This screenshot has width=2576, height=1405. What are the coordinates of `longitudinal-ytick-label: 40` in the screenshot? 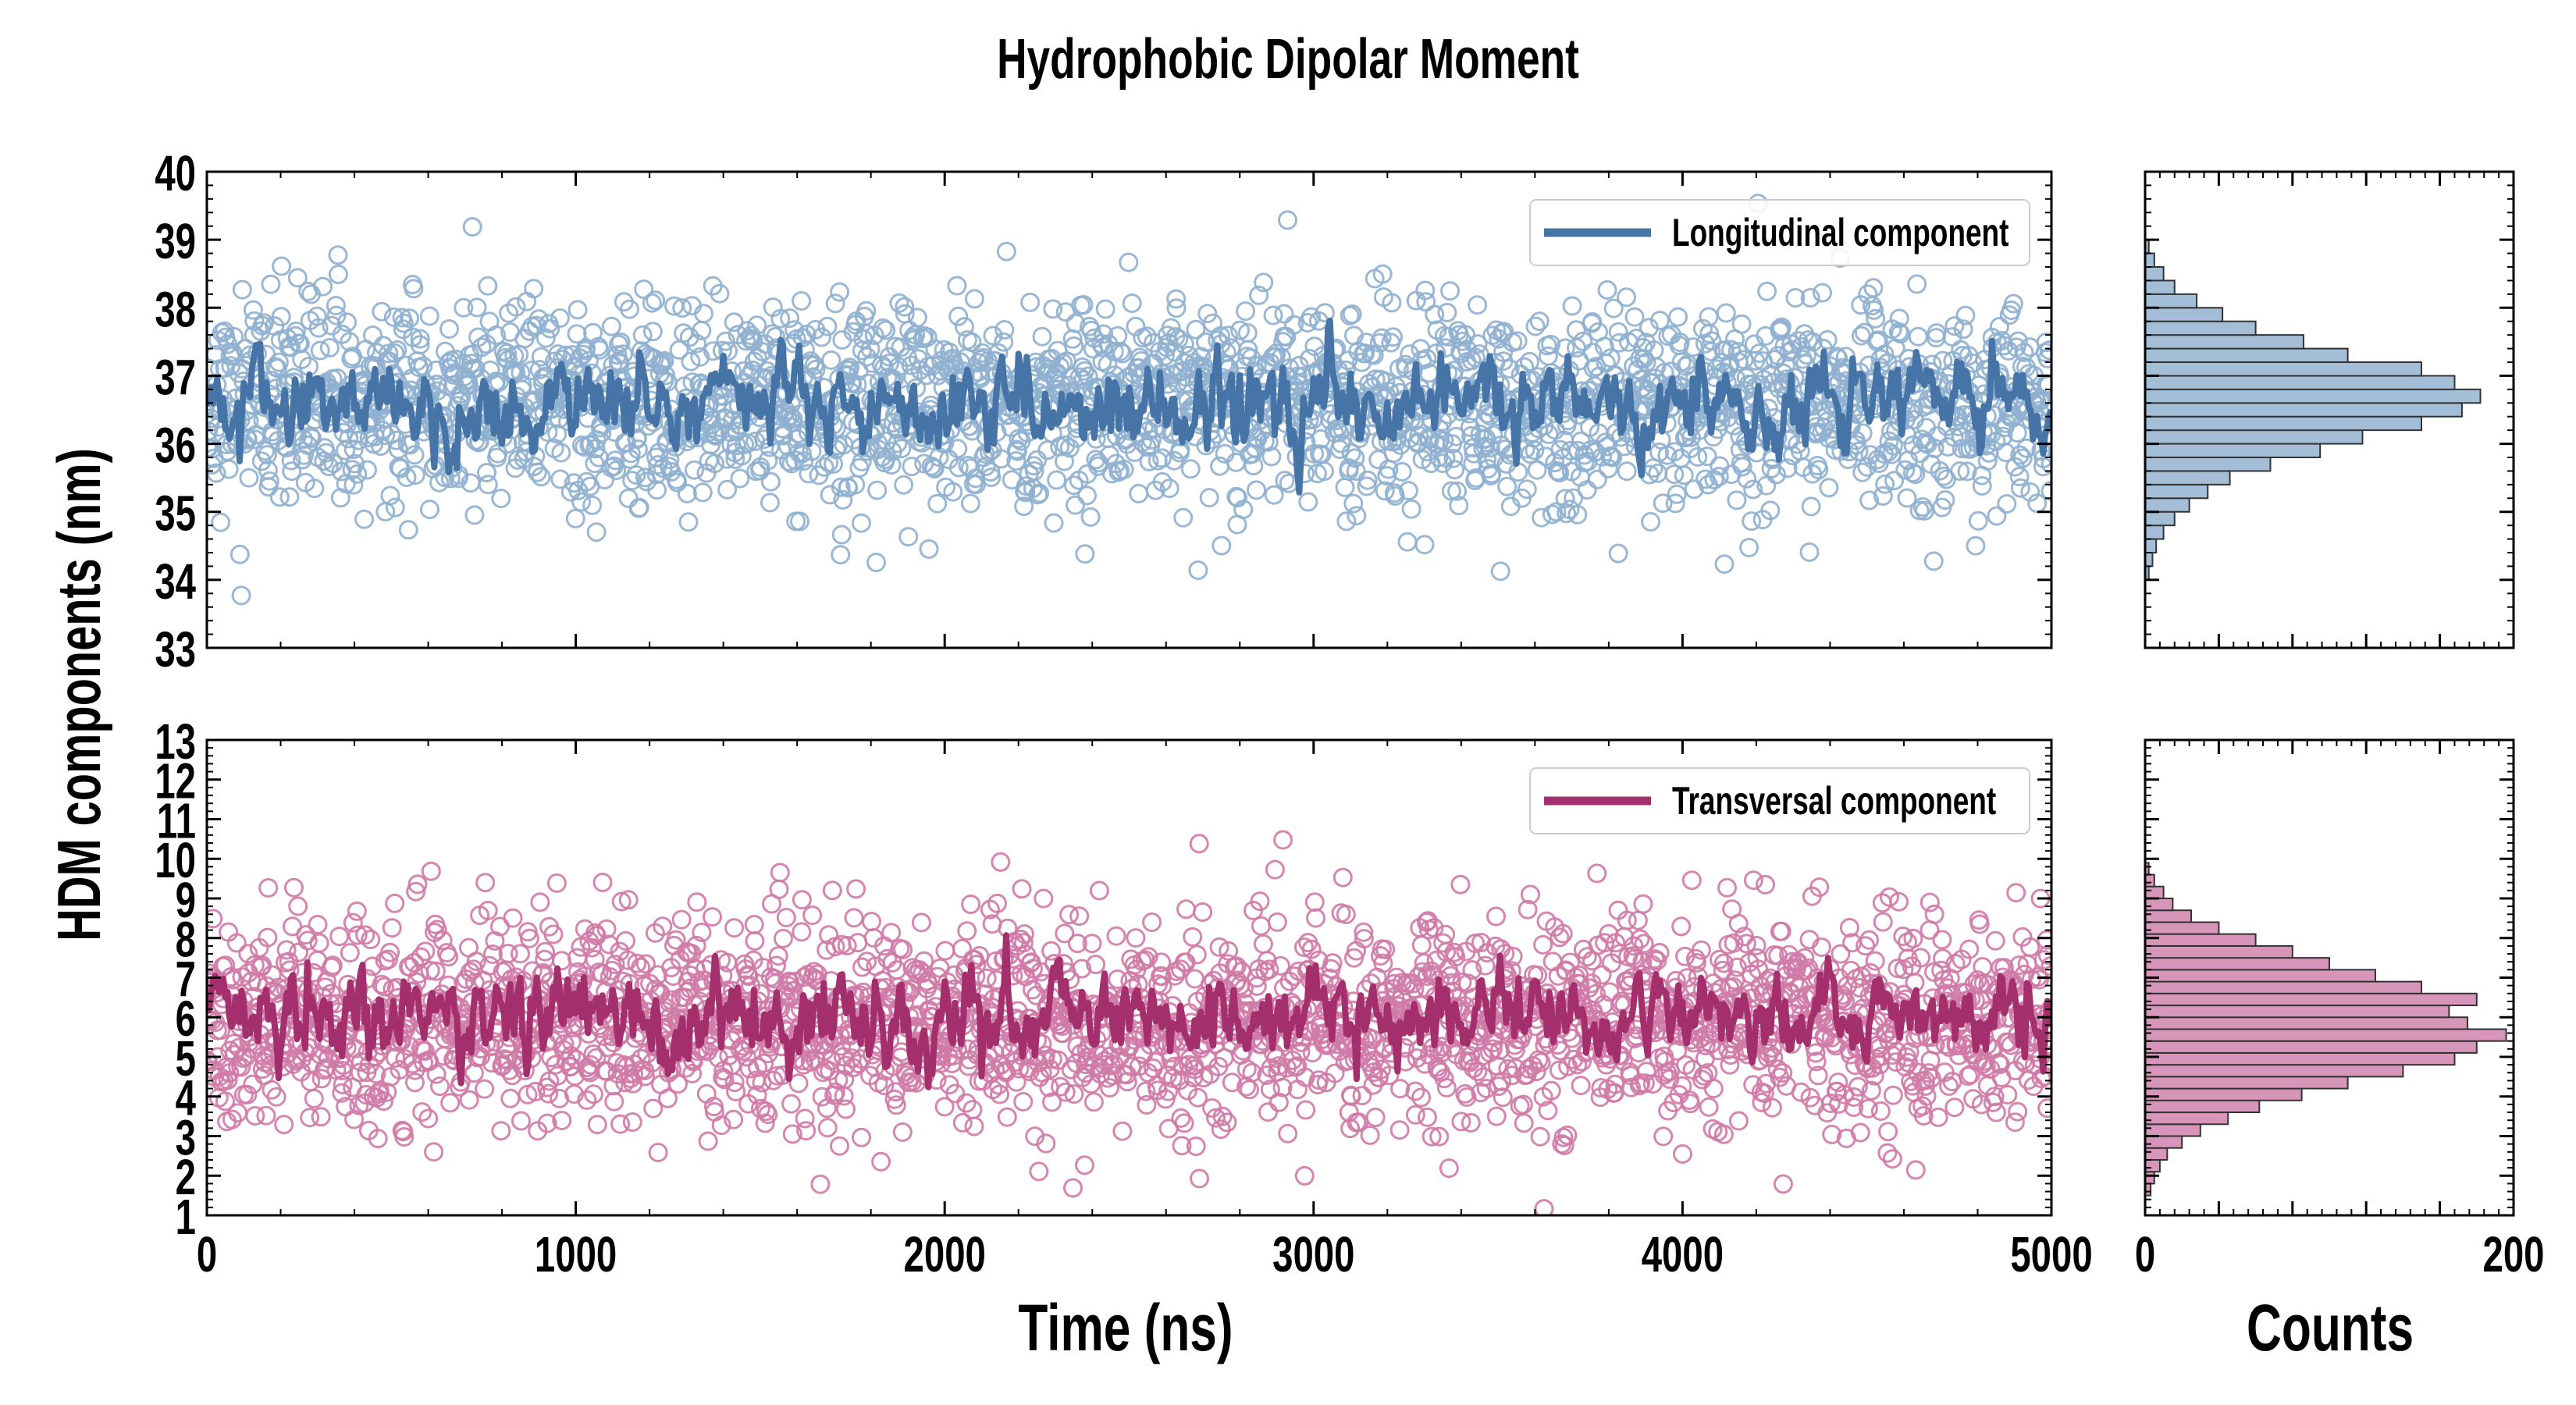 It's located at (175, 173).